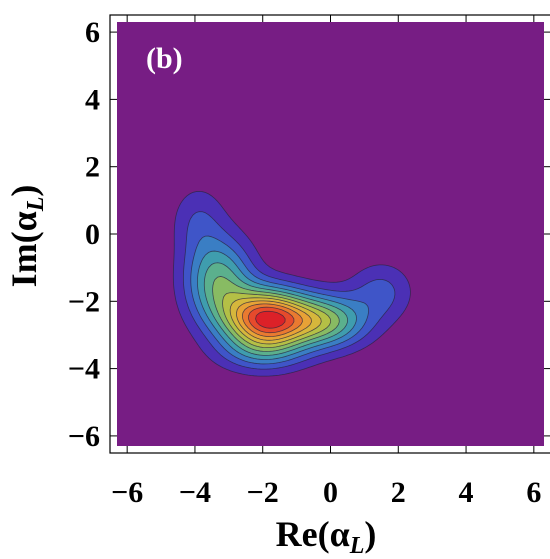 The width and height of the screenshot is (550, 559). Describe the element at coordinates (533, 492) in the screenshot. I see `x-tick-label: 6` at that location.